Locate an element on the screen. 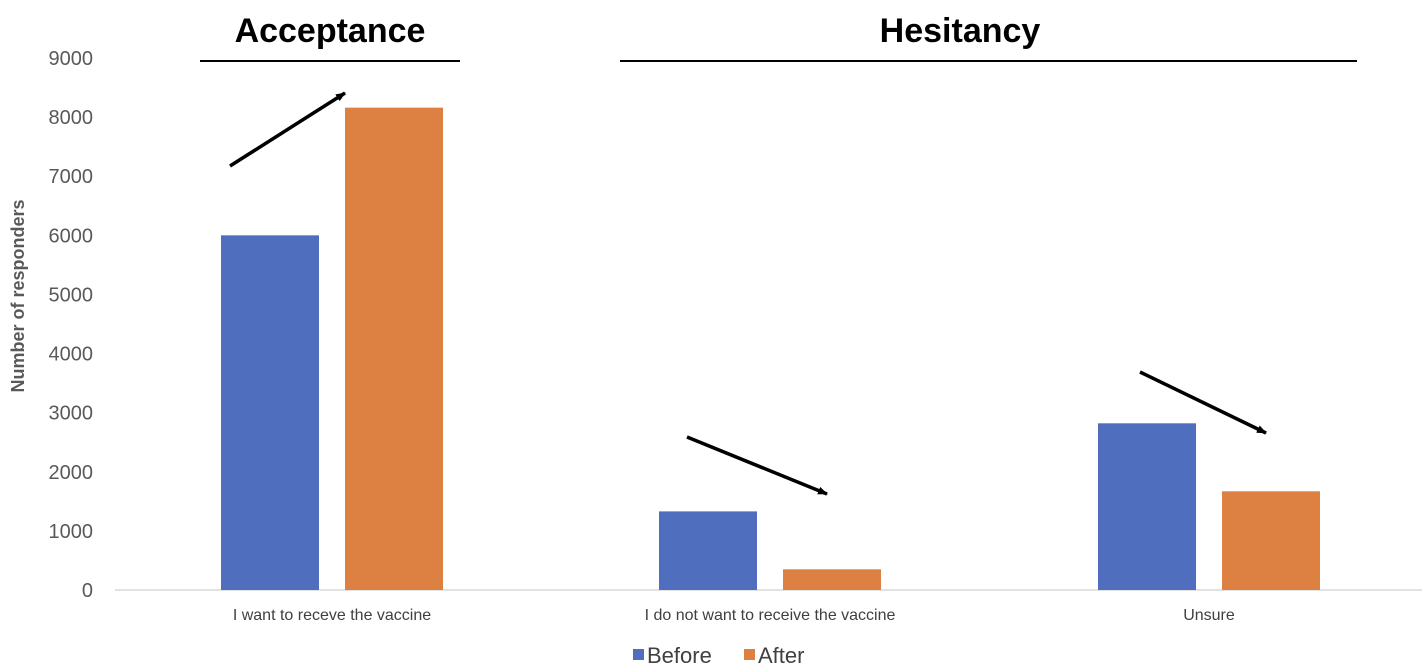 The width and height of the screenshot is (1422, 667). legend-label-before: Before is located at coordinates (679, 655).